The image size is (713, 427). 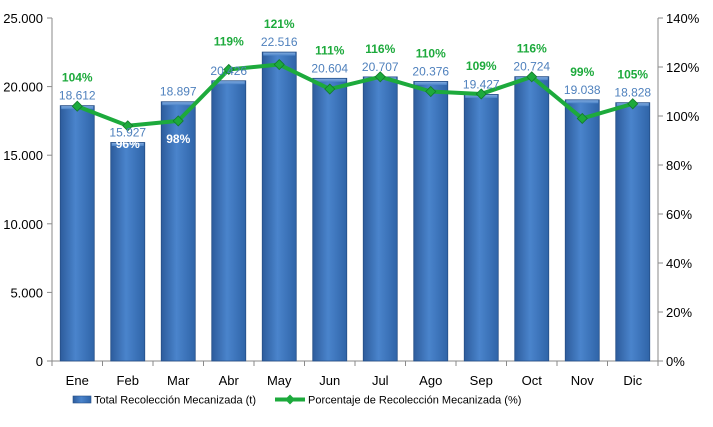 What do you see at coordinates (430, 380) in the screenshot?
I see `x-tick-label: Ago` at bounding box center [430, 380].